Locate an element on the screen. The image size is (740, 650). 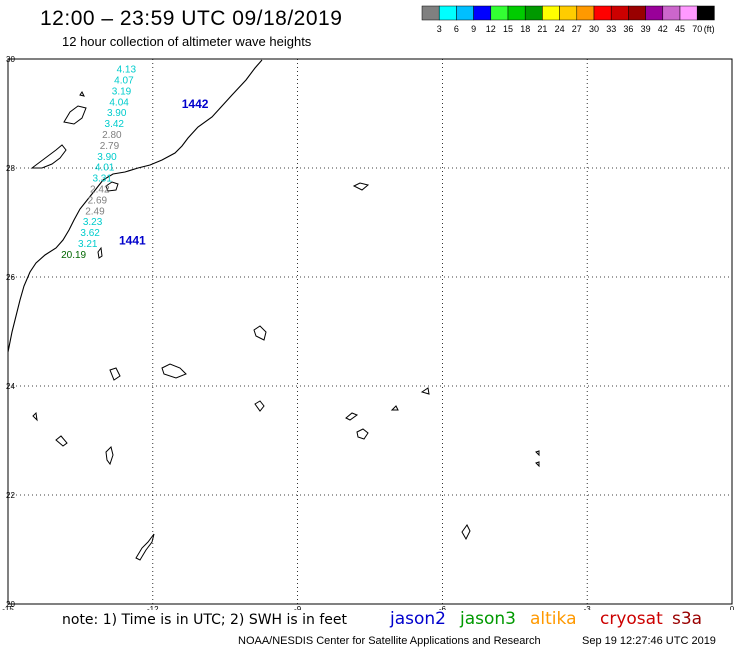
satellite-jason3: jason3 is located at coordinates (488, 619).